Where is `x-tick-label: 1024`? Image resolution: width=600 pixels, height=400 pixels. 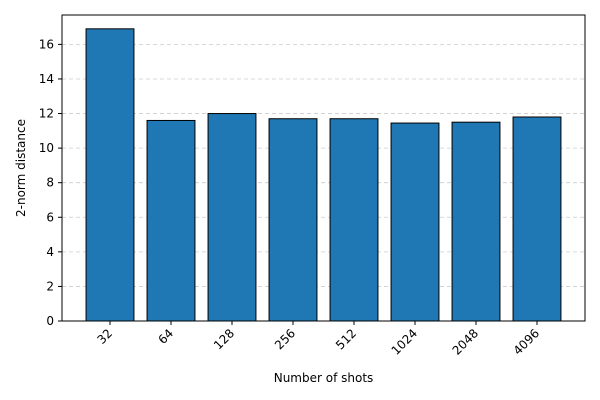 x-tick-label: 1024 is located at coordinates (404, 341).